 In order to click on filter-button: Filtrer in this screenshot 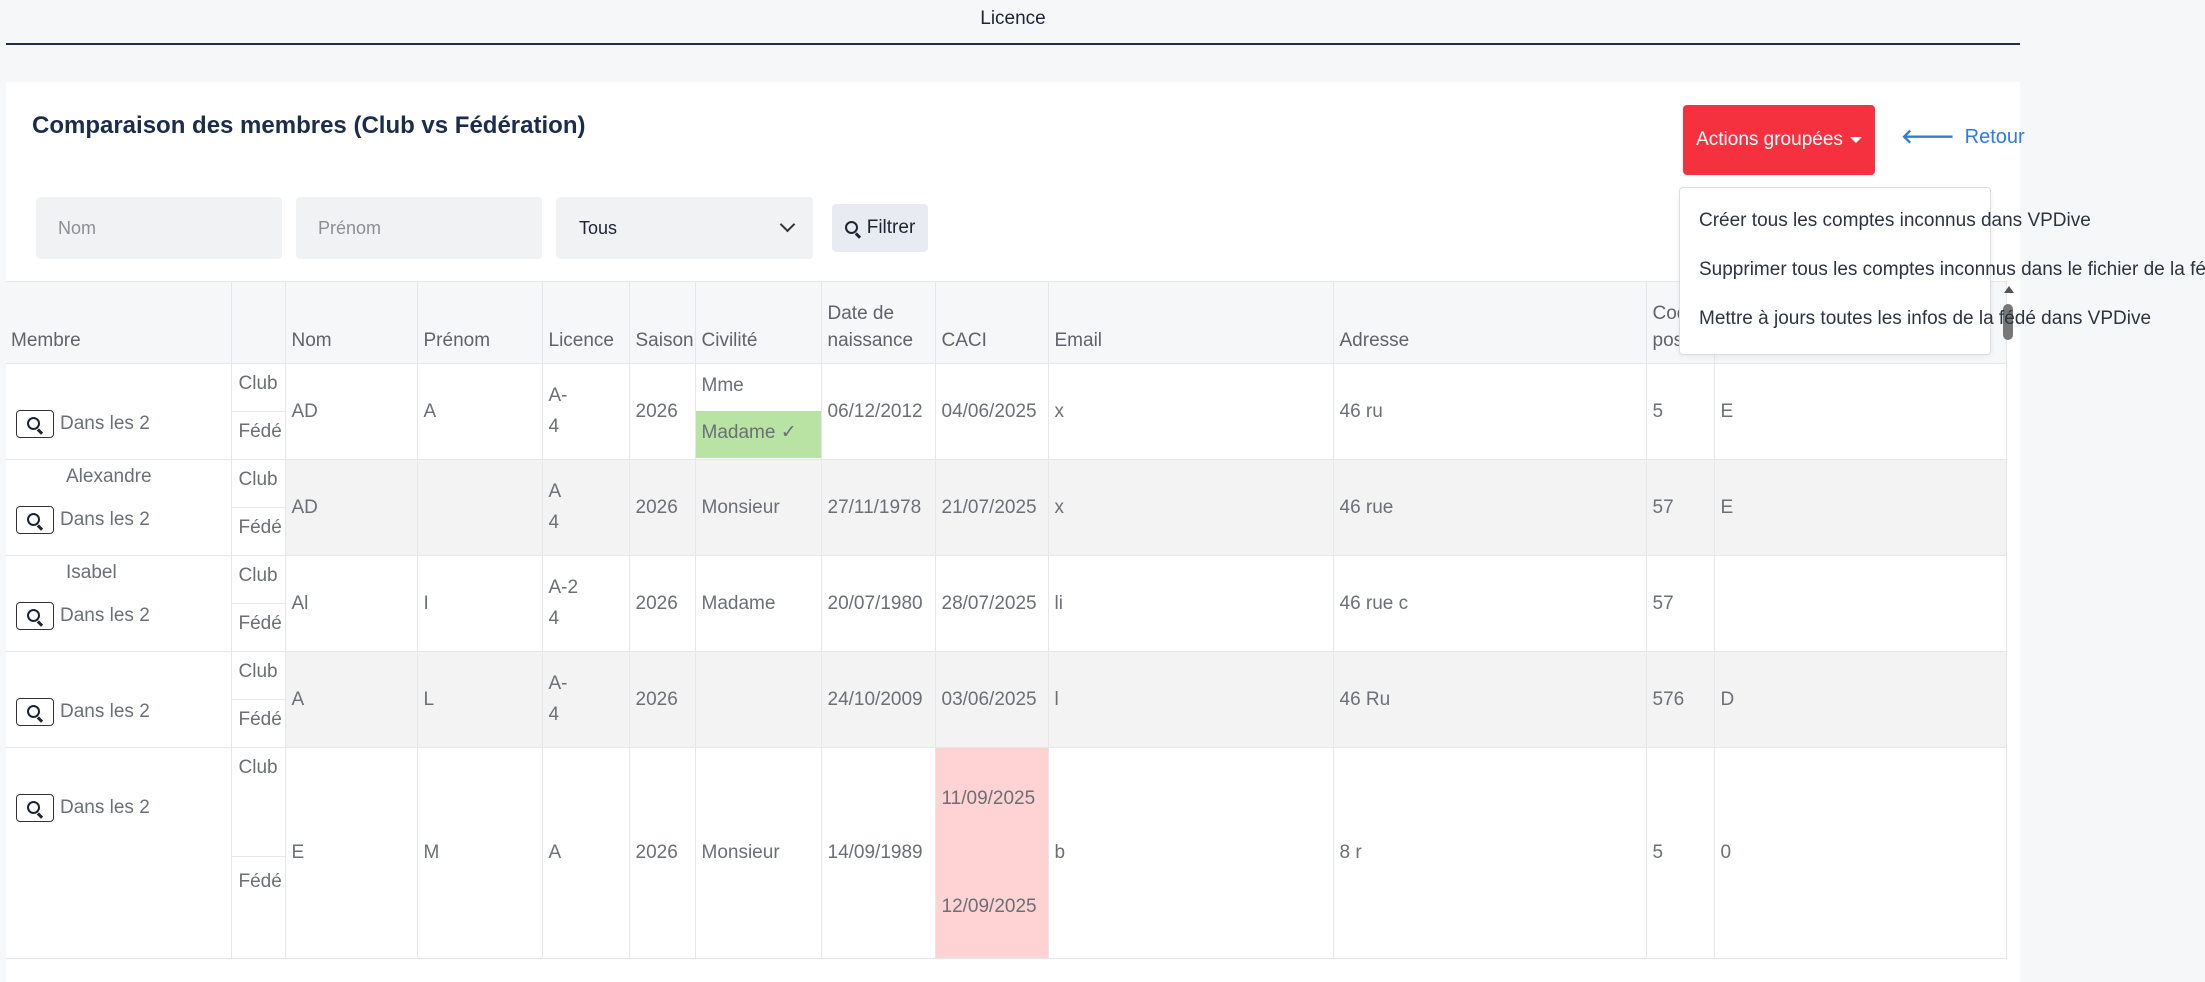, I will do `click(880, 228)`.